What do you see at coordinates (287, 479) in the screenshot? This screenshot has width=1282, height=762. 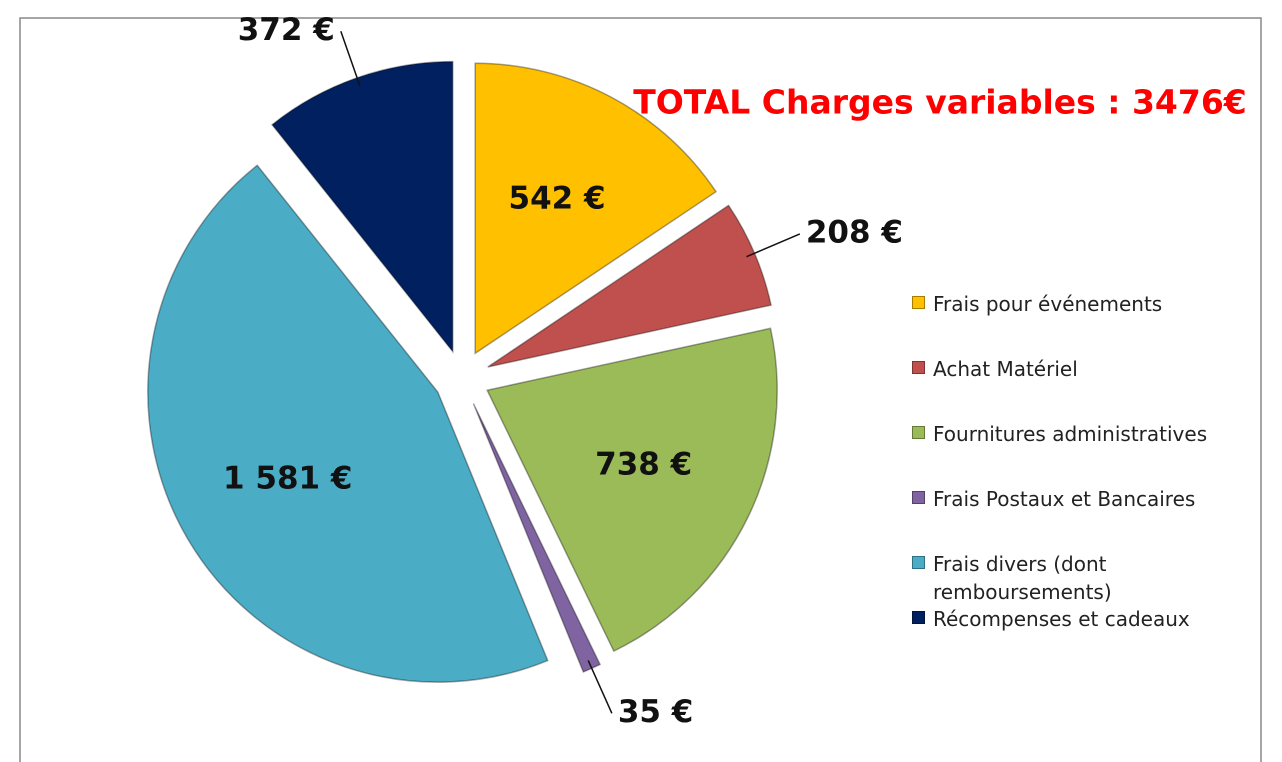 I see `data-label: 1 581 €` at bounding box center [287, 479].